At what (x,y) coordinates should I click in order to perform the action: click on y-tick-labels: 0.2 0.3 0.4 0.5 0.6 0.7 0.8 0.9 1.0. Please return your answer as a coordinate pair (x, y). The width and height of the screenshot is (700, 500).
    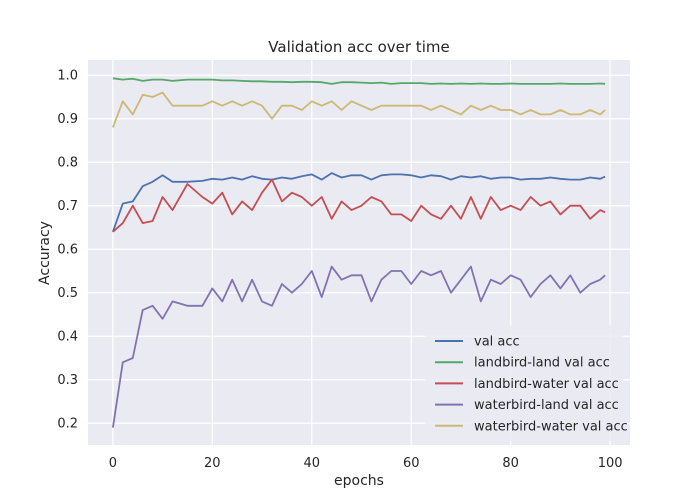
    Looking at the image, I should click on (67, 250).